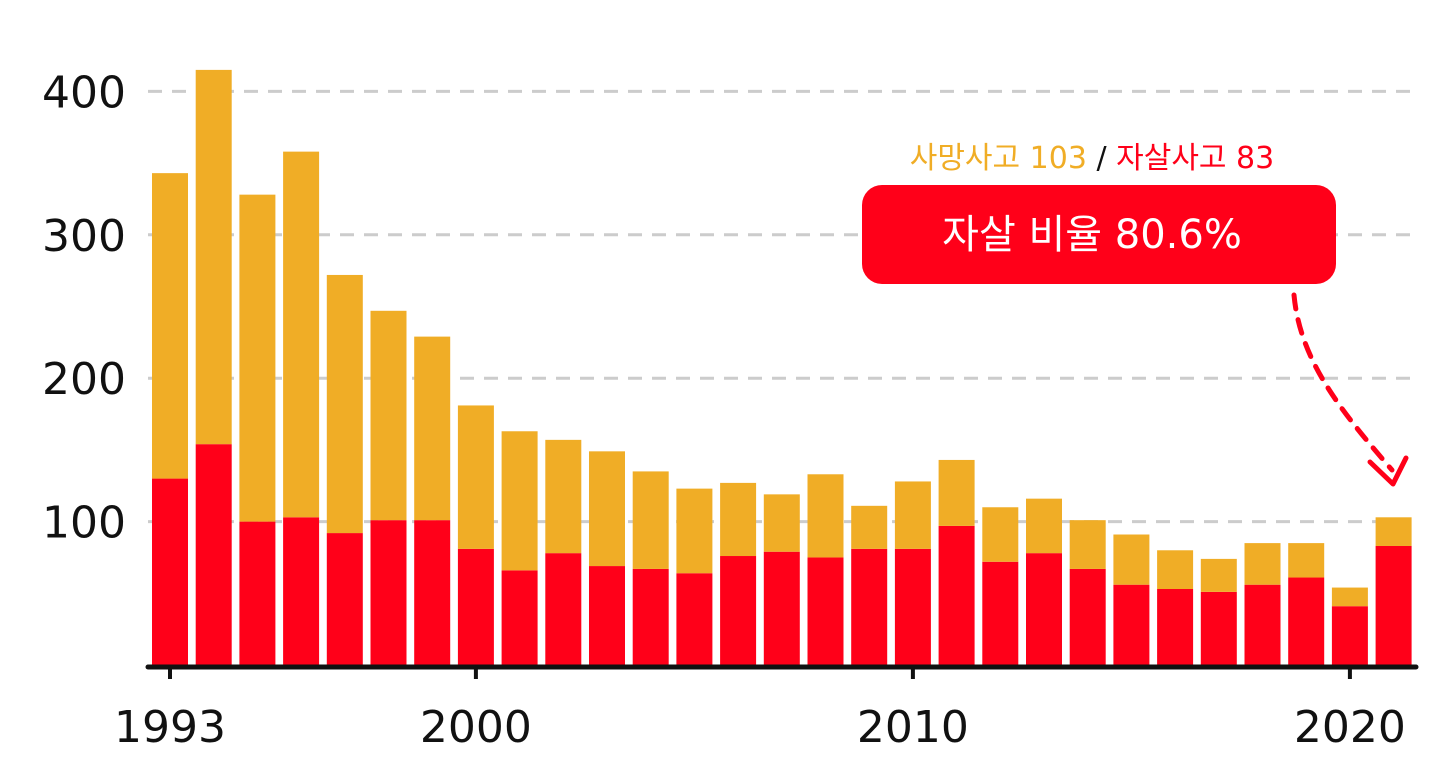 The width and height of the screenshot is (1456, 773). Describe the element at coordinates (1044, 526) in the screenshot. I see `bar-other-2013` at that location.